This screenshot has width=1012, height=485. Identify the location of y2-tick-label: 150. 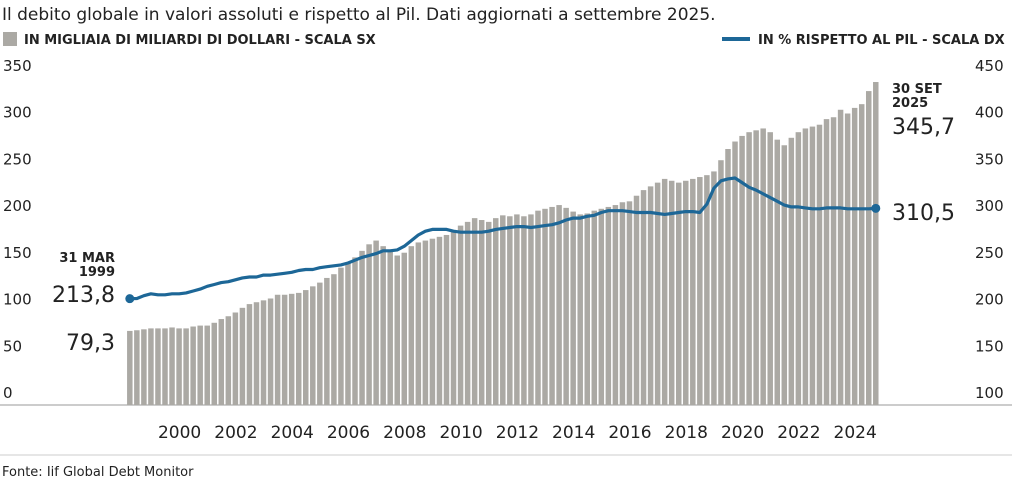
(989, 346).